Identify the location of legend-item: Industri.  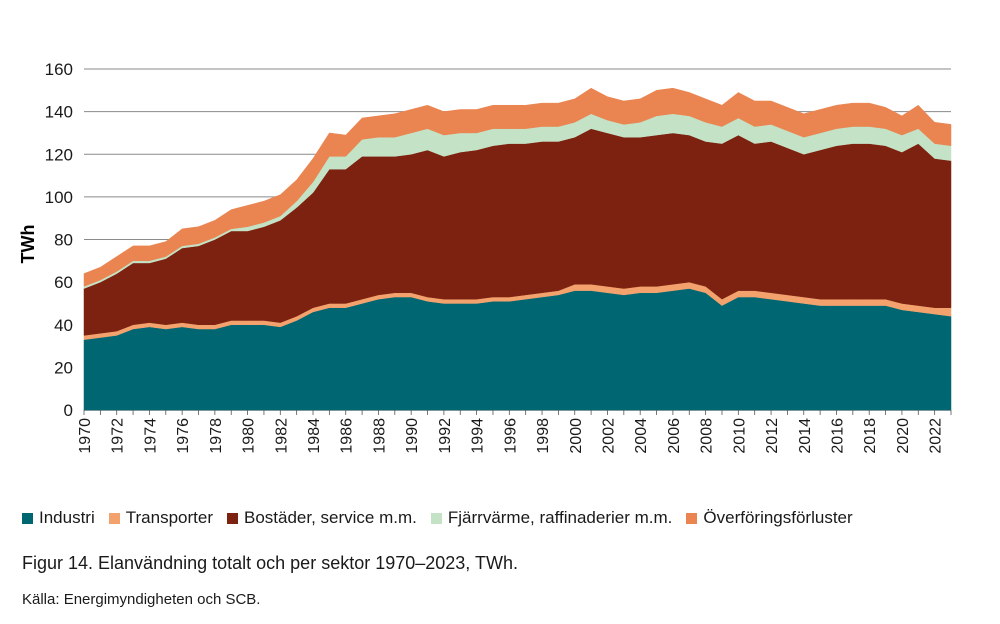
(58, 518).